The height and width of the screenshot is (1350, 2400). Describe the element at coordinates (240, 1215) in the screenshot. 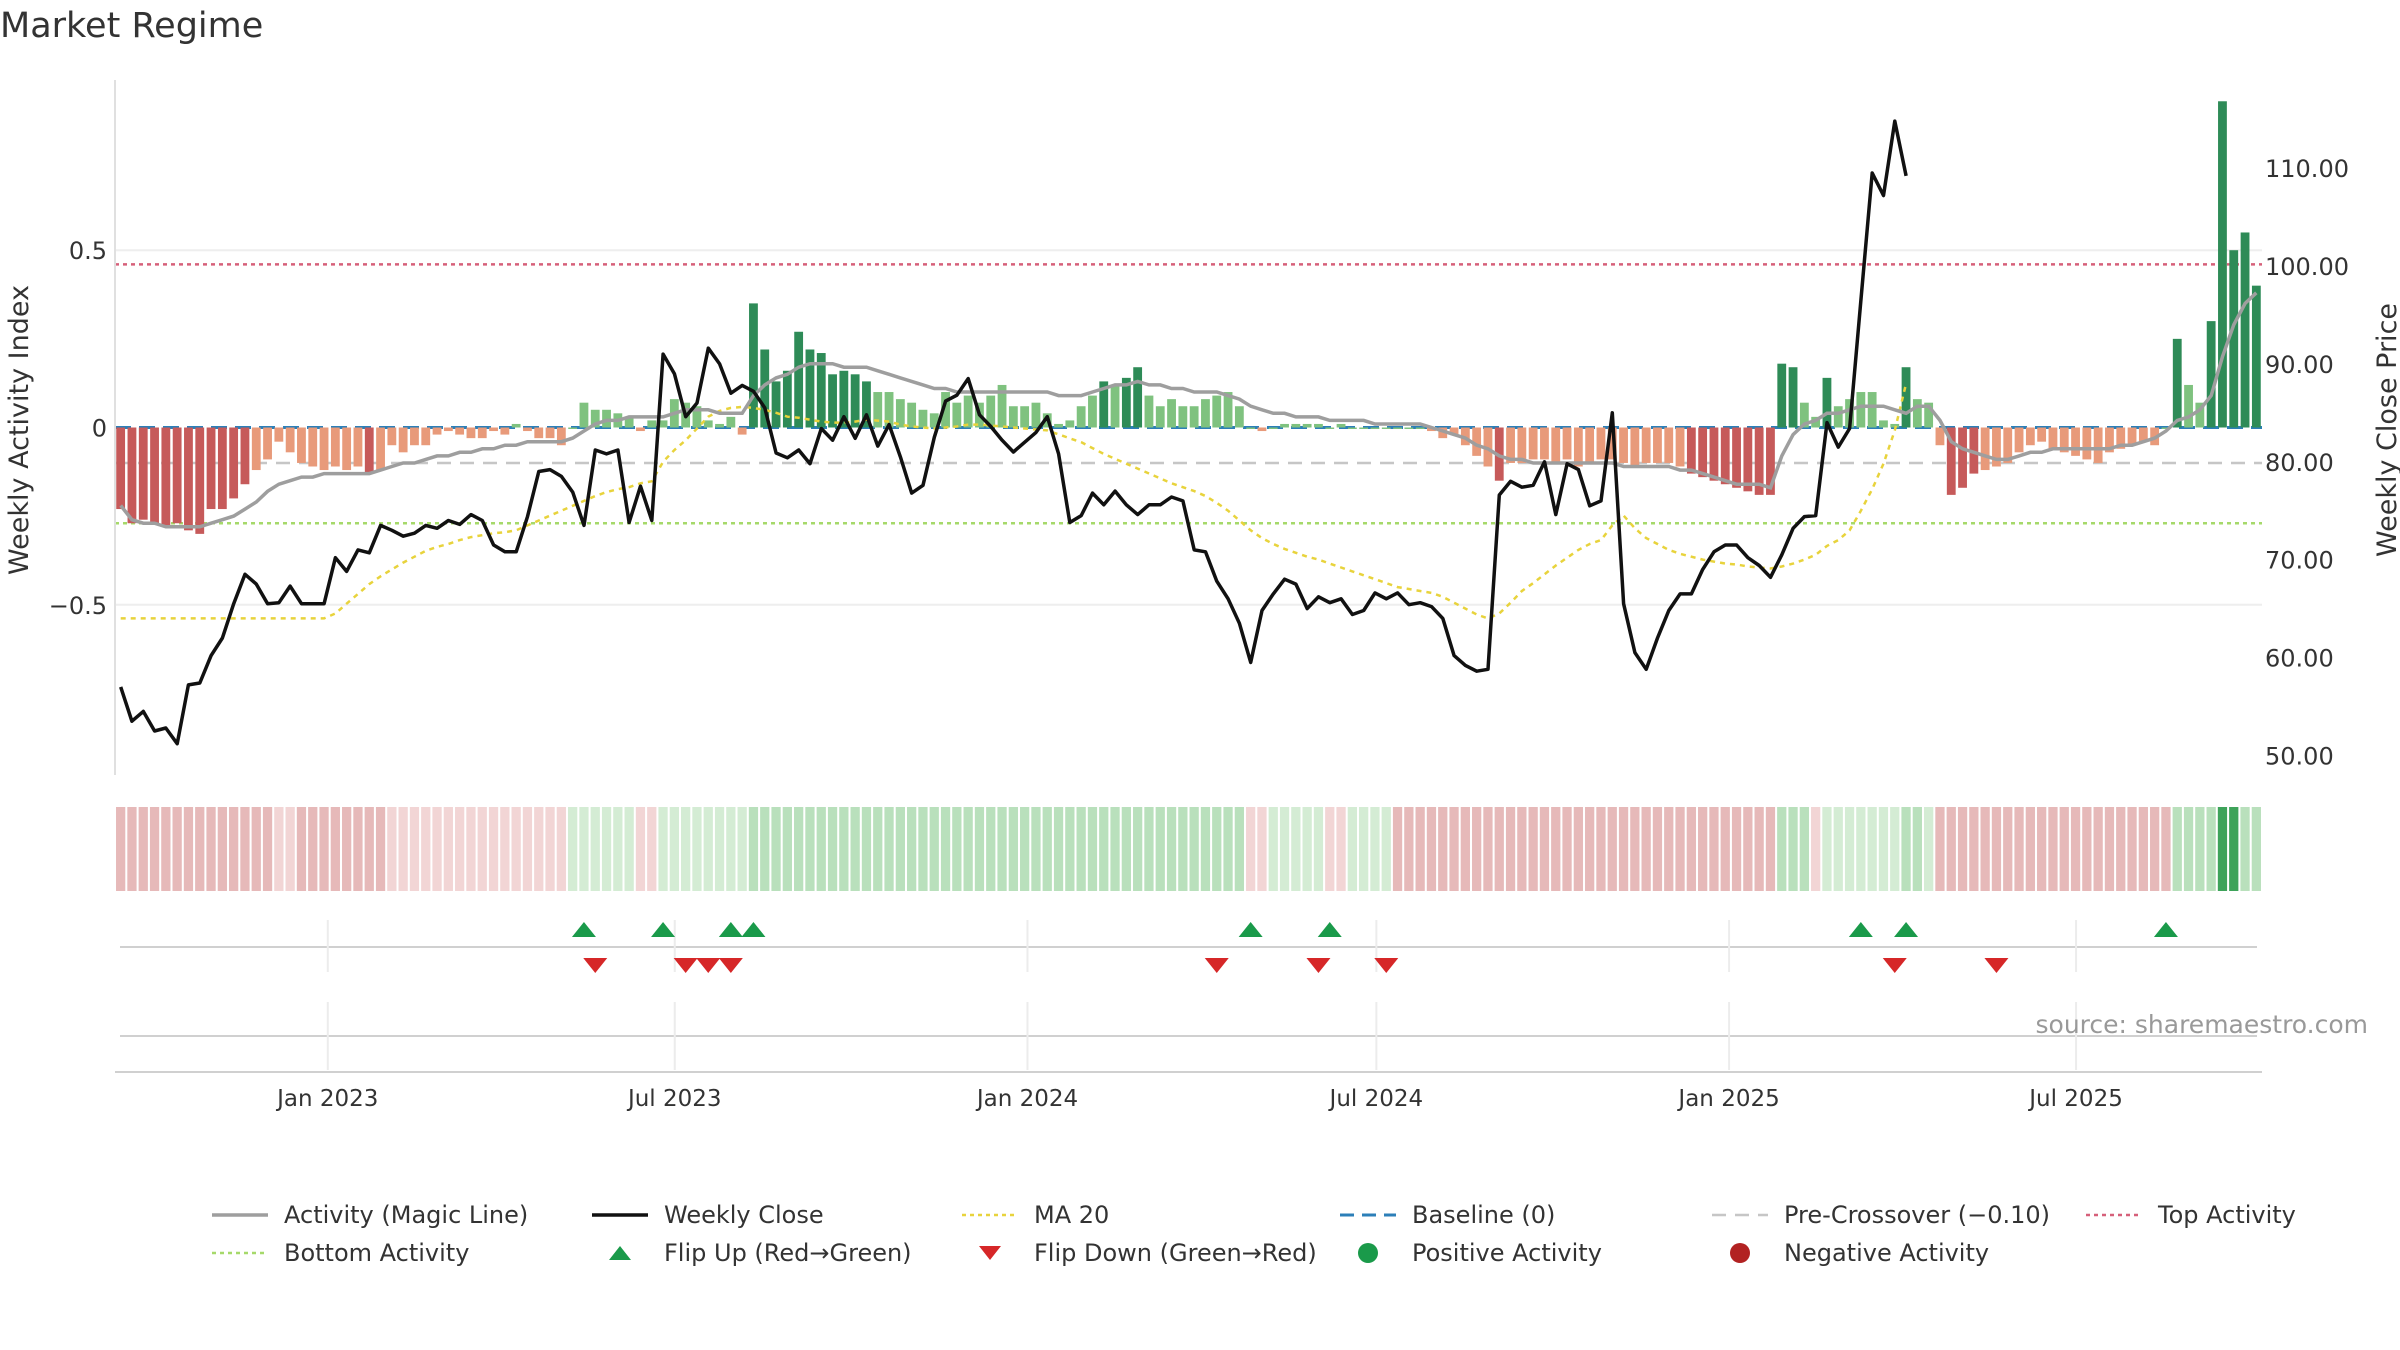

I see `magic-line-legend-icon` at that location.